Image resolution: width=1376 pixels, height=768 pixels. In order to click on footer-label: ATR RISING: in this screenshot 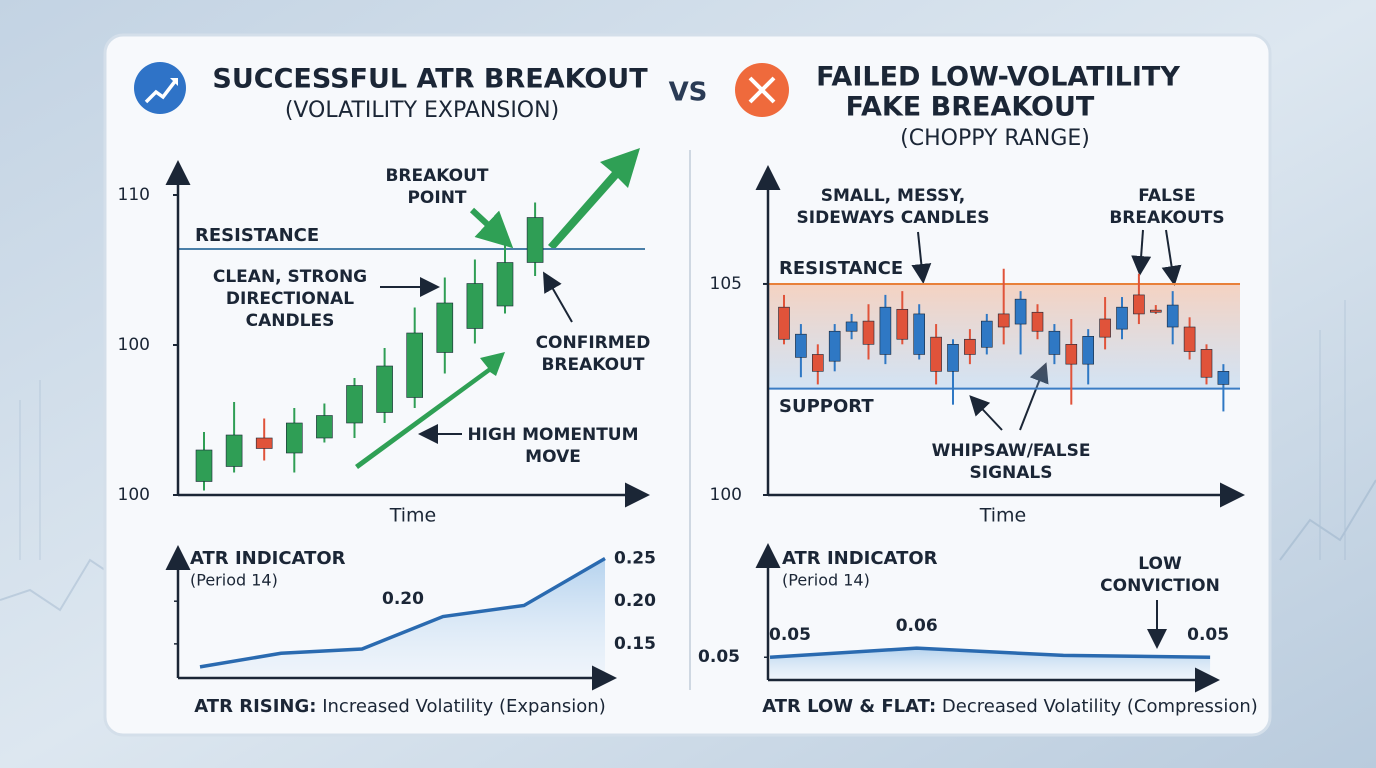, I will do `click(255, 706)`.